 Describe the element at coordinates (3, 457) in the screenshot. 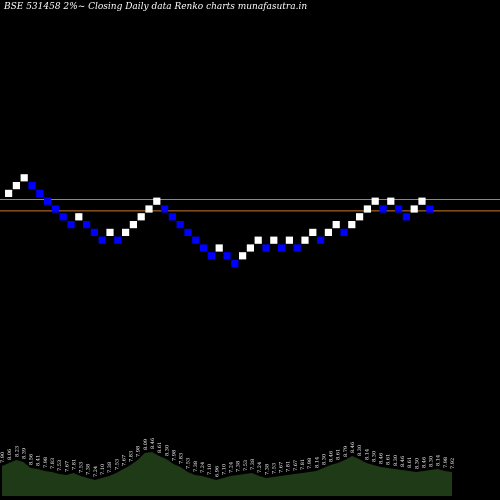

I see `volume-label: 7.90` at that location.